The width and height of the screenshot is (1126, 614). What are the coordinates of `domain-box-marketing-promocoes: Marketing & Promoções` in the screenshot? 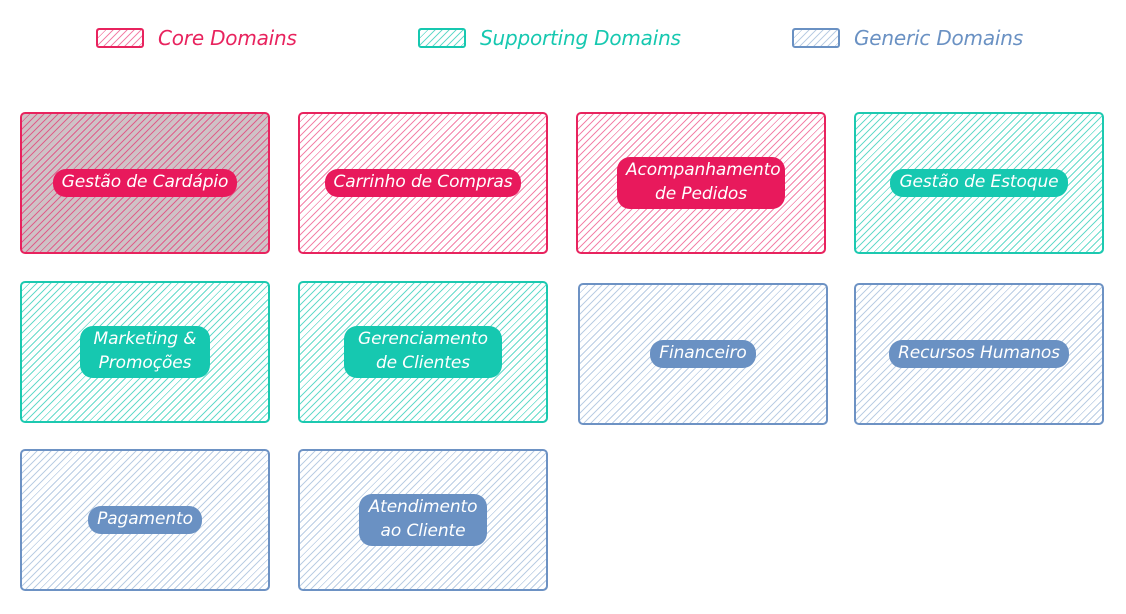 It's located at (145, 352).